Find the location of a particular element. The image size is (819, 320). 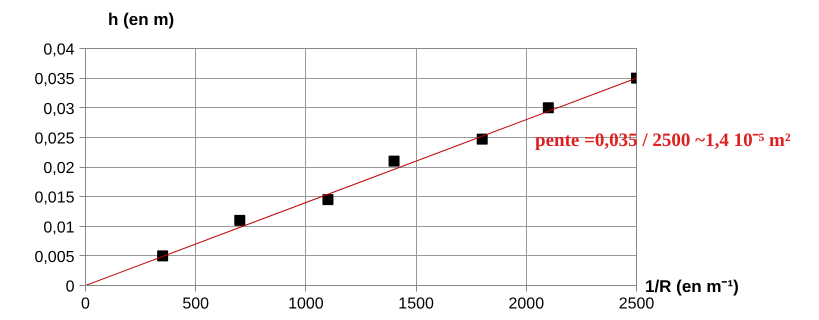

x-tick-label: 1500 is located at coordinates (416, 304).